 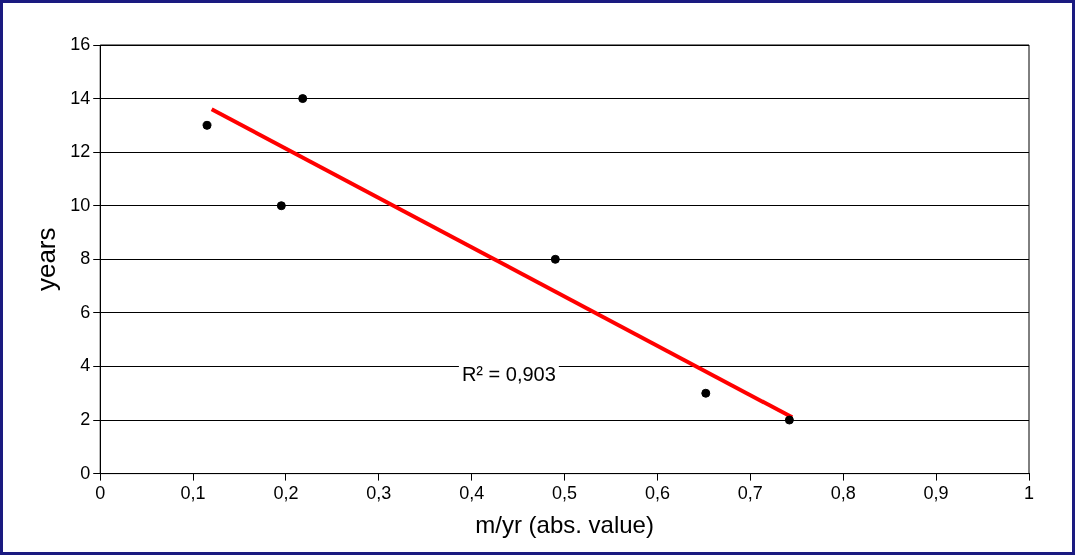 I want to click on x-tick-label: 0,4, so click(x=472, y=493).